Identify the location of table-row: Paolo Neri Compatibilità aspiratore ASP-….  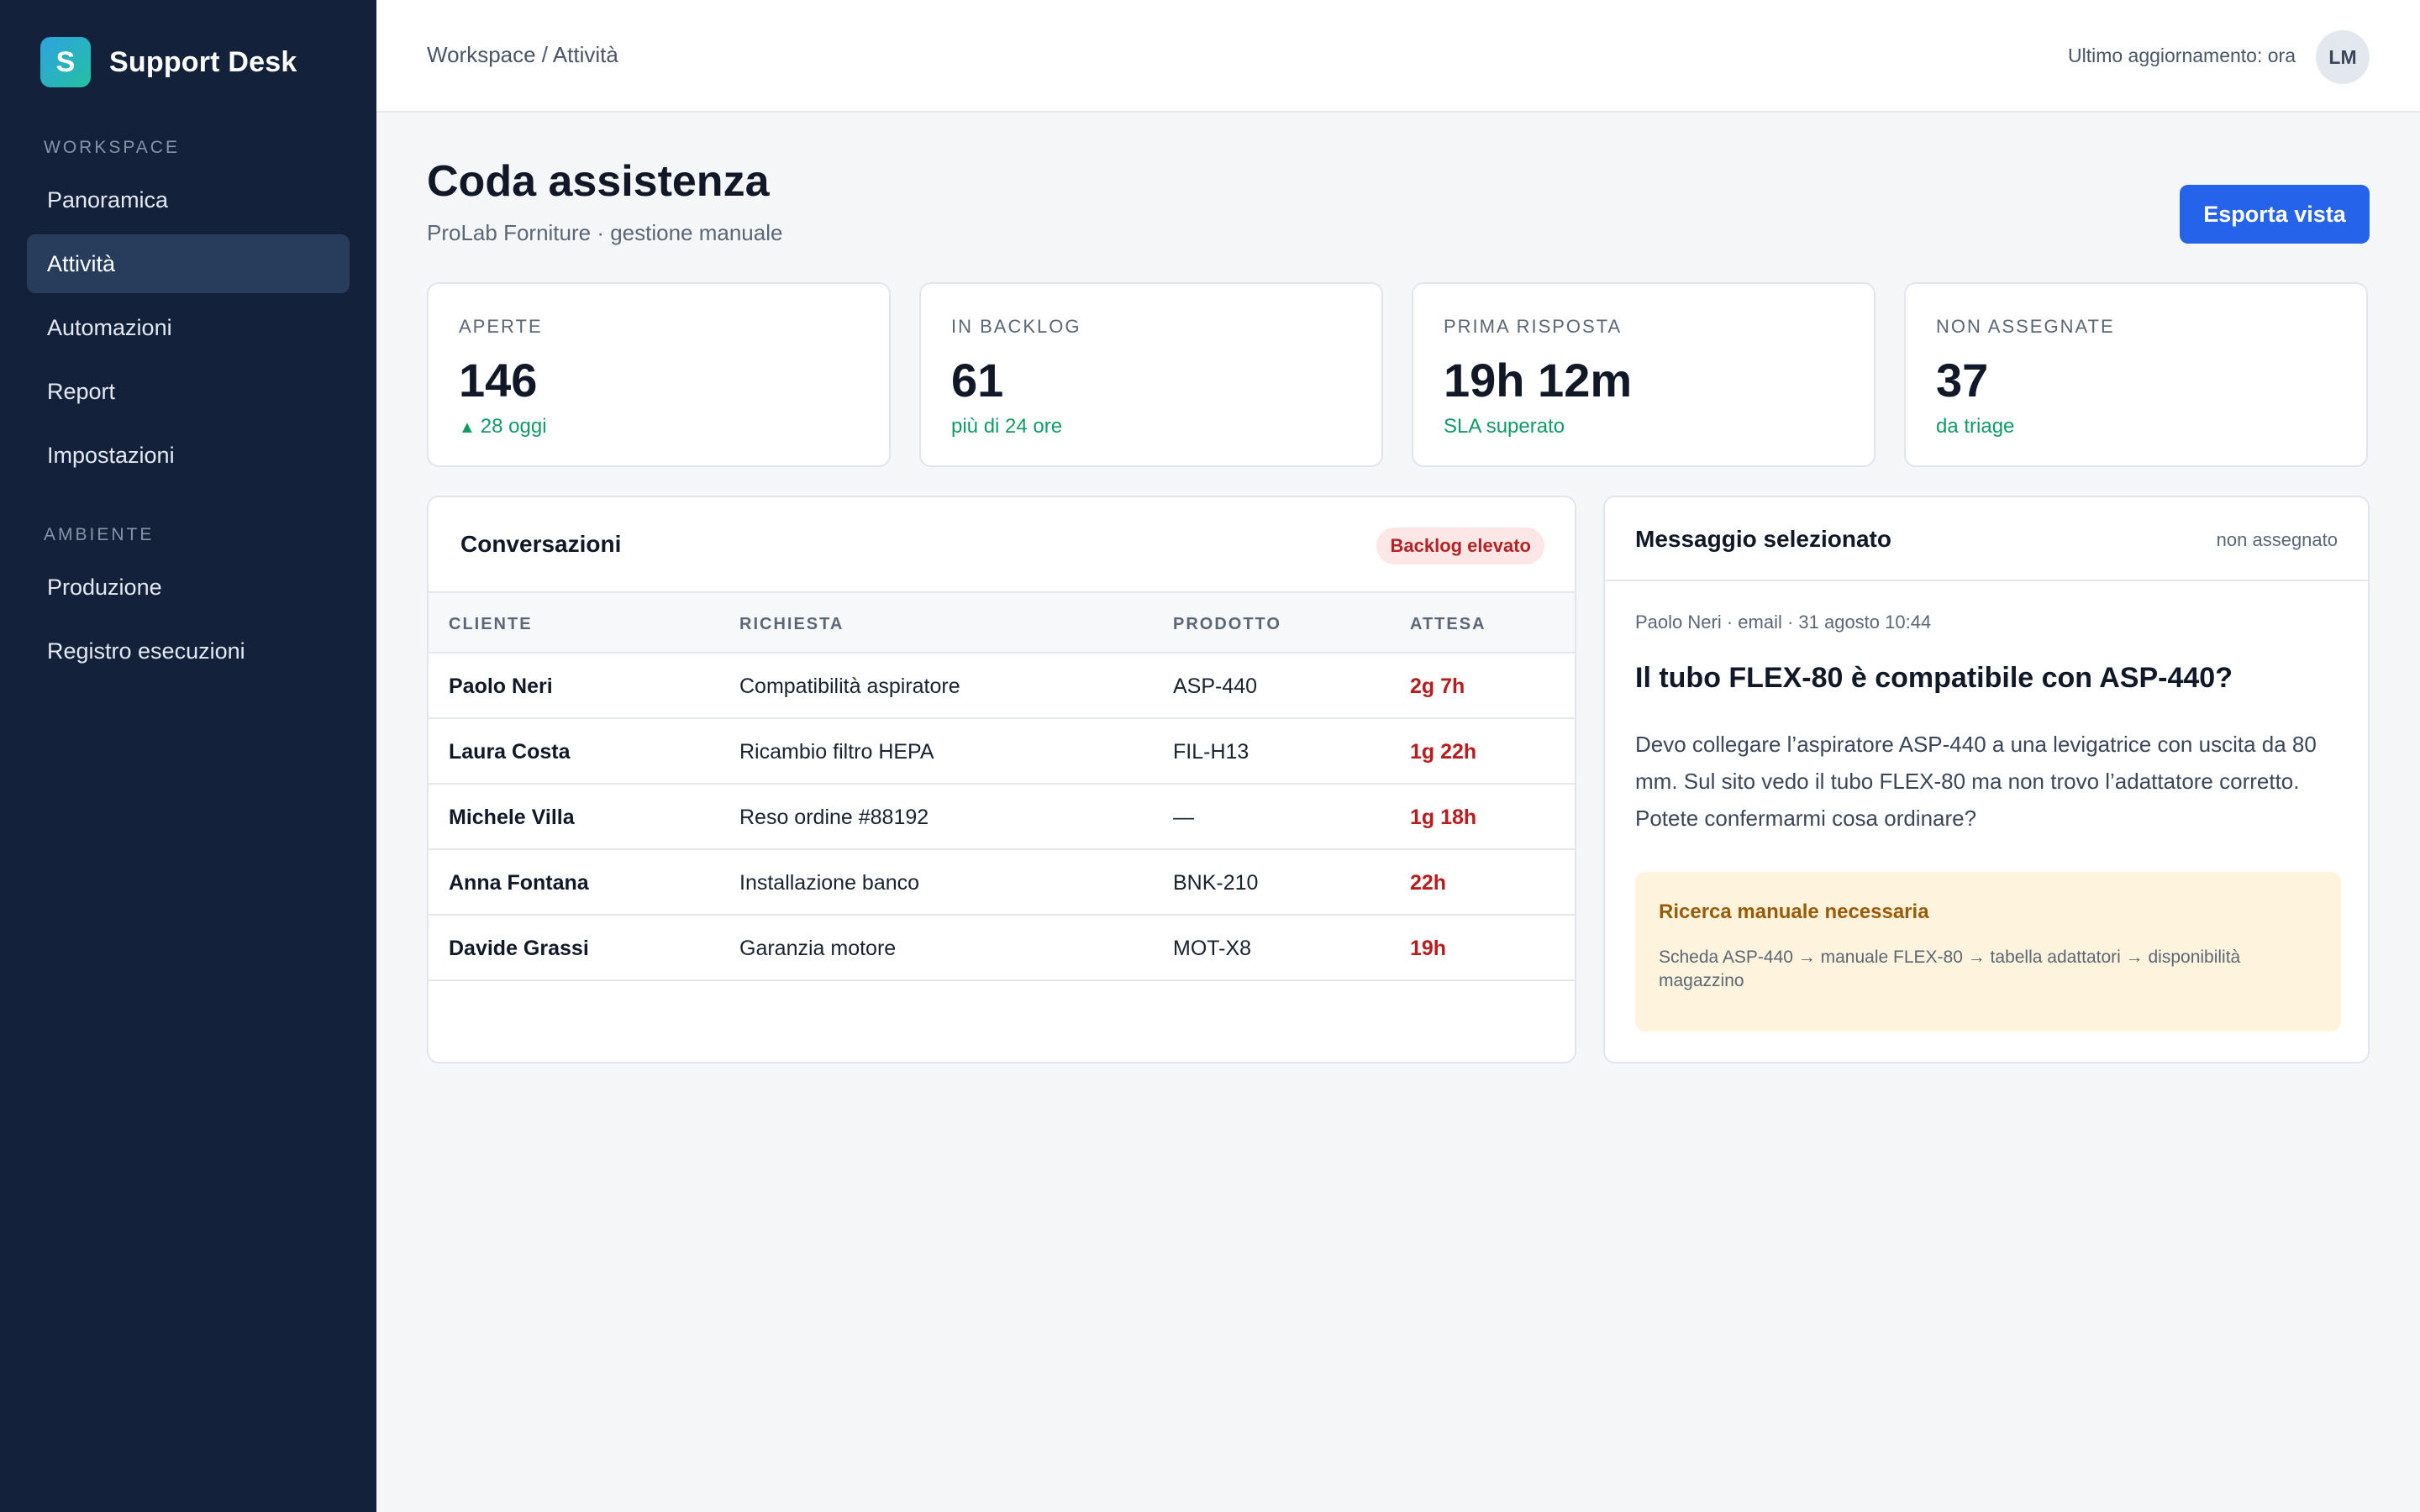
(1002, 686).